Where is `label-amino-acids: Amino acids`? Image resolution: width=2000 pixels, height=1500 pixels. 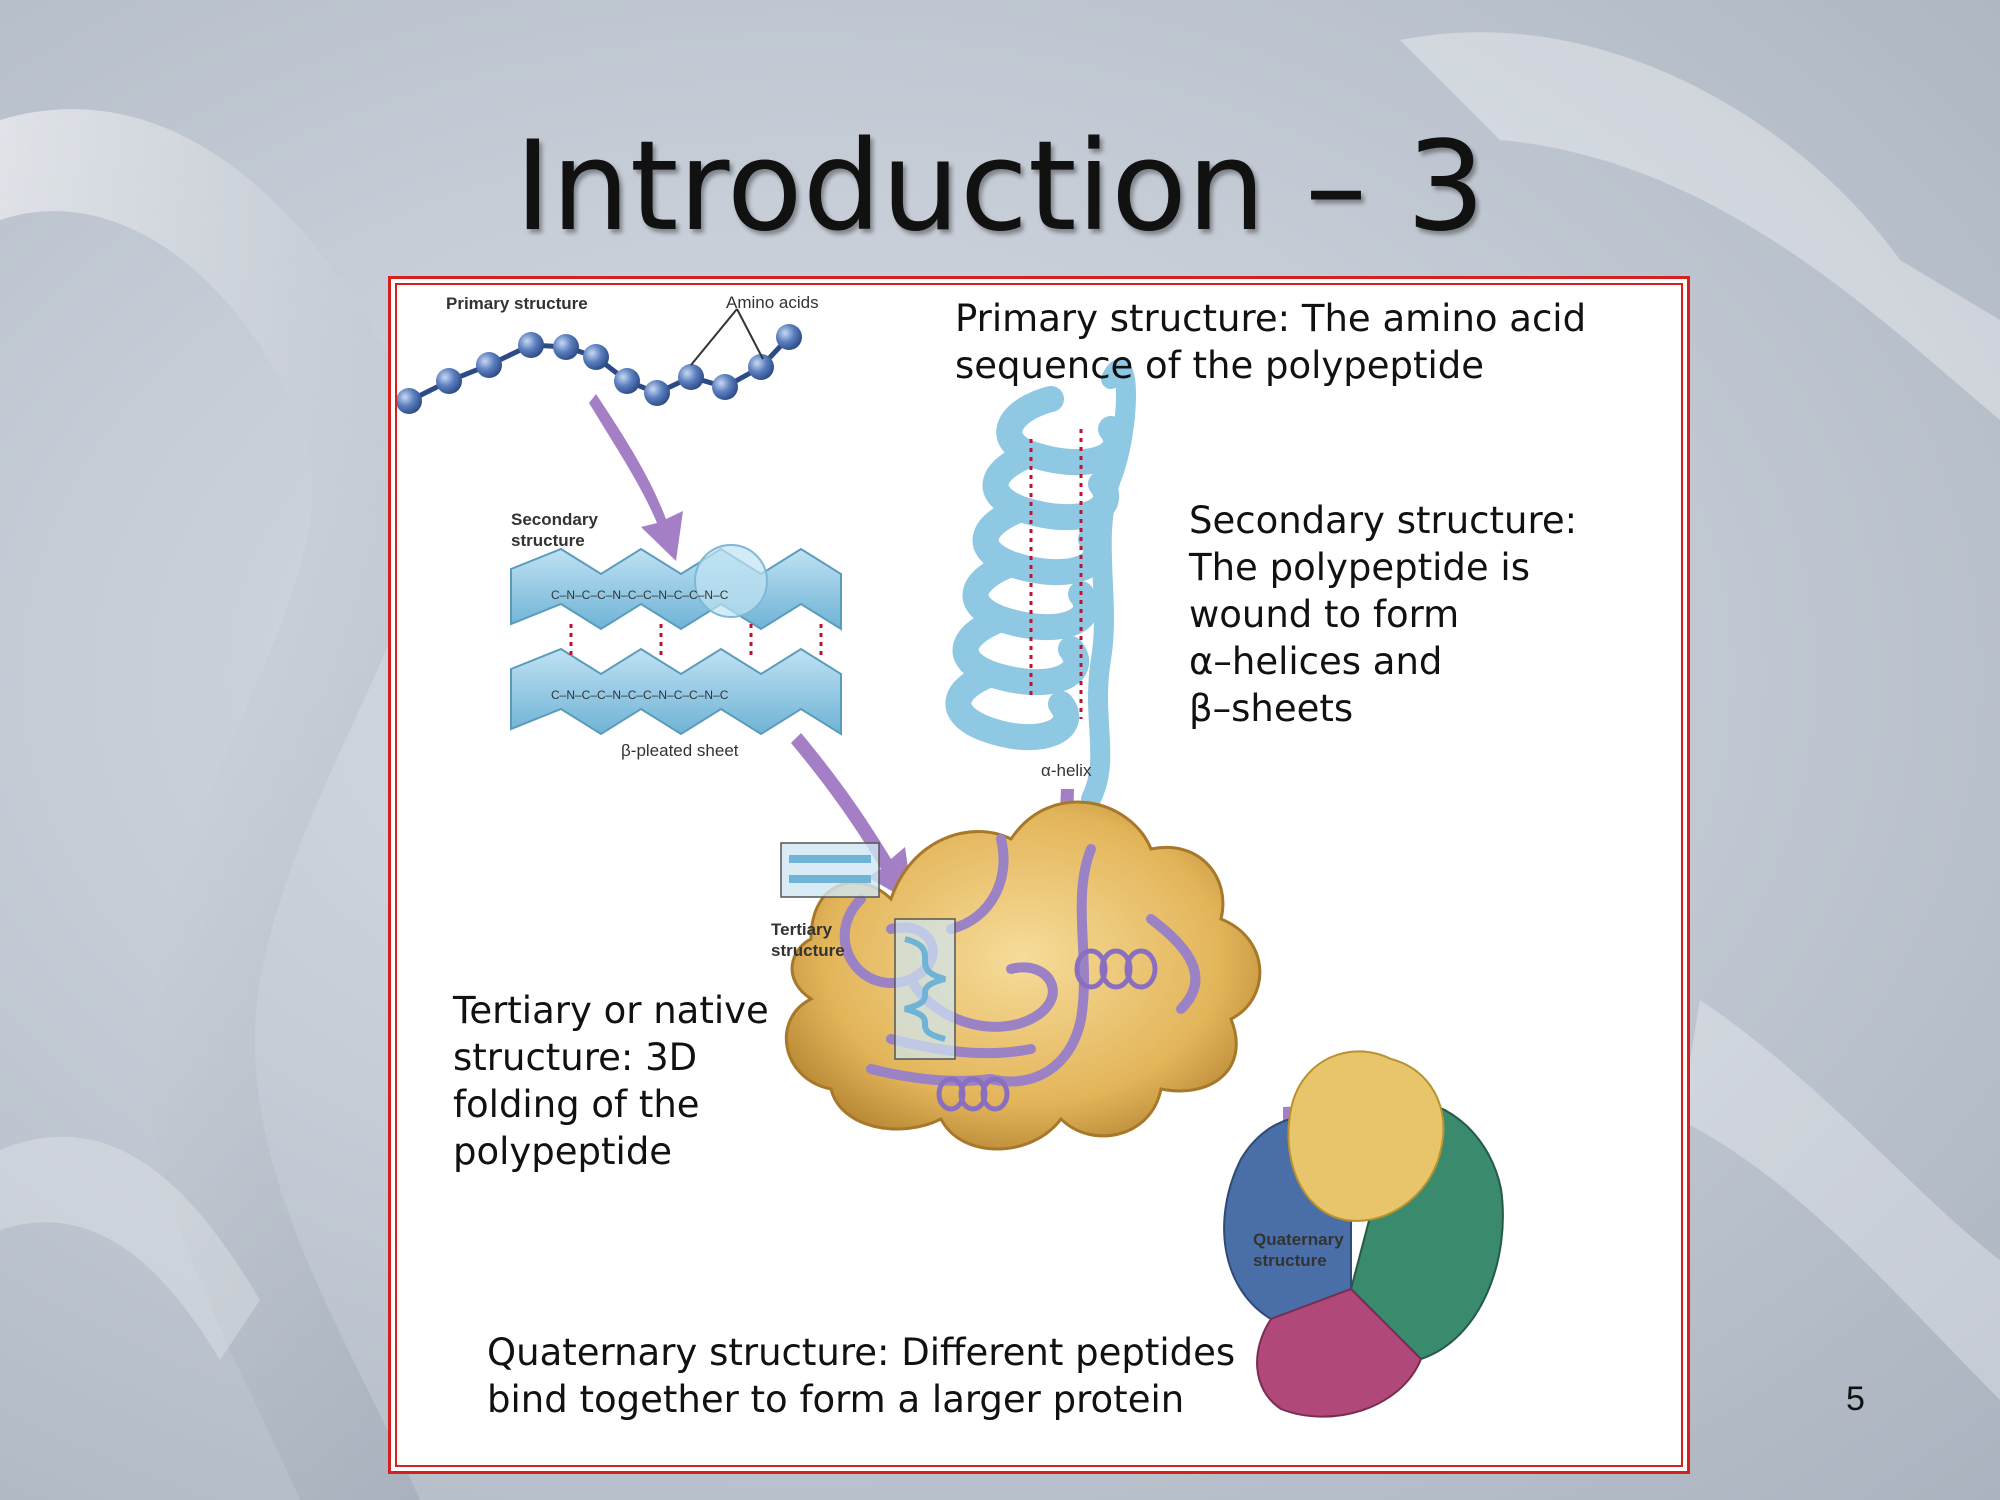 label-amino-acids: Amino acids is located at coordinates (772, 302).